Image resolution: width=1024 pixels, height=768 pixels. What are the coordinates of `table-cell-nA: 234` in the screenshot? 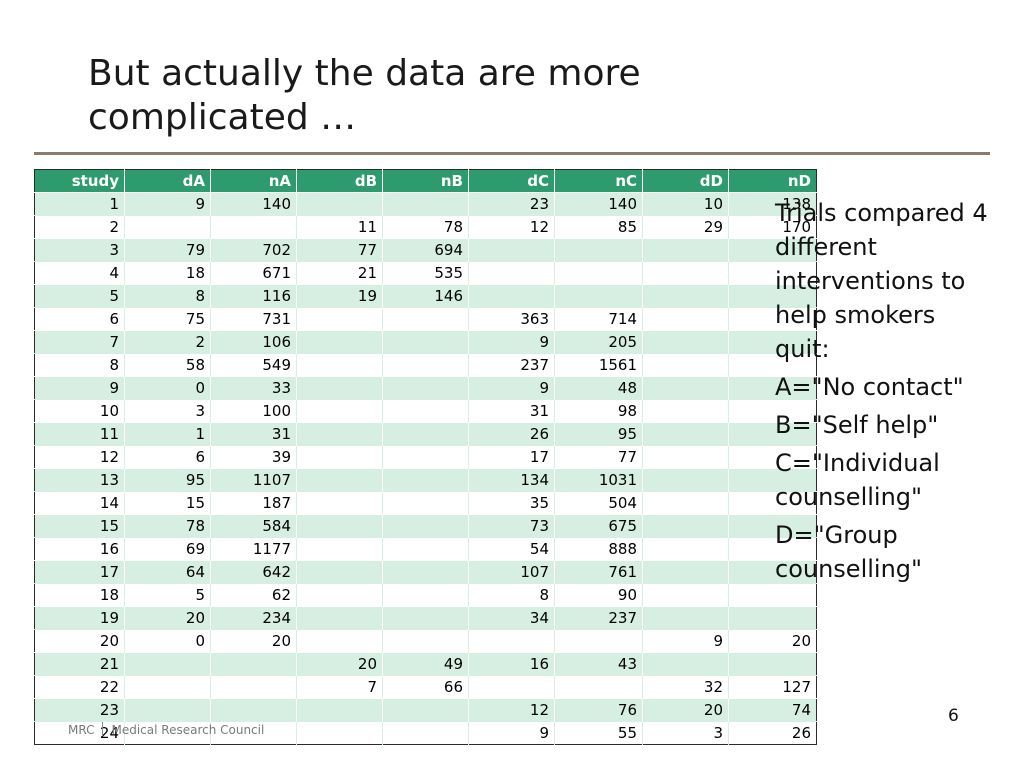 It's located at (253, 618).